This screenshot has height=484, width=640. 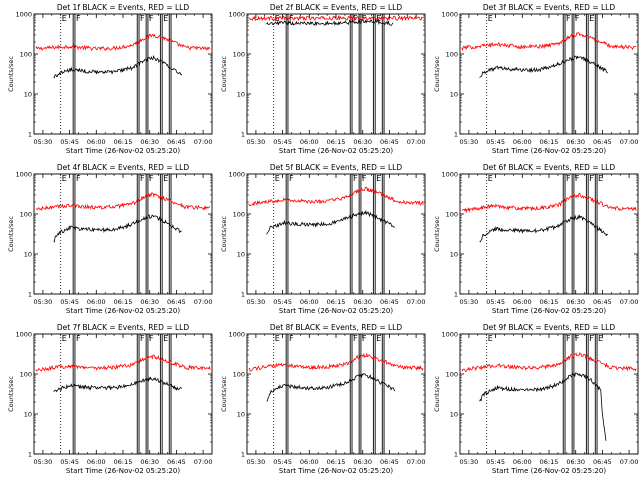 What do you see at coordinates (549, 7) in the screenshot?
I see `panel-title: Det 3f BLACK = Events, RED = LLD` at bounding box center [549, 7].